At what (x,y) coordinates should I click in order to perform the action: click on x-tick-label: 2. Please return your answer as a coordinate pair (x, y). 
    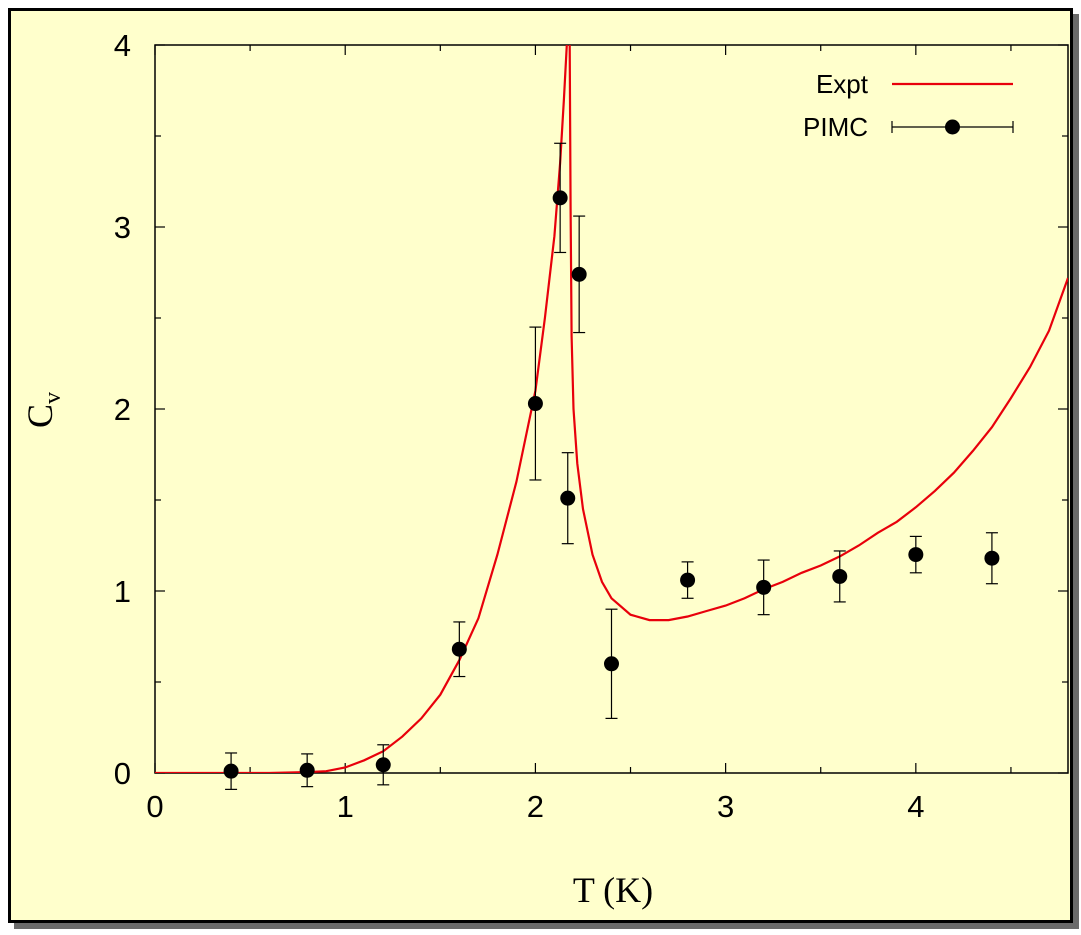
    Looking at the image, I should click on (535, 806).